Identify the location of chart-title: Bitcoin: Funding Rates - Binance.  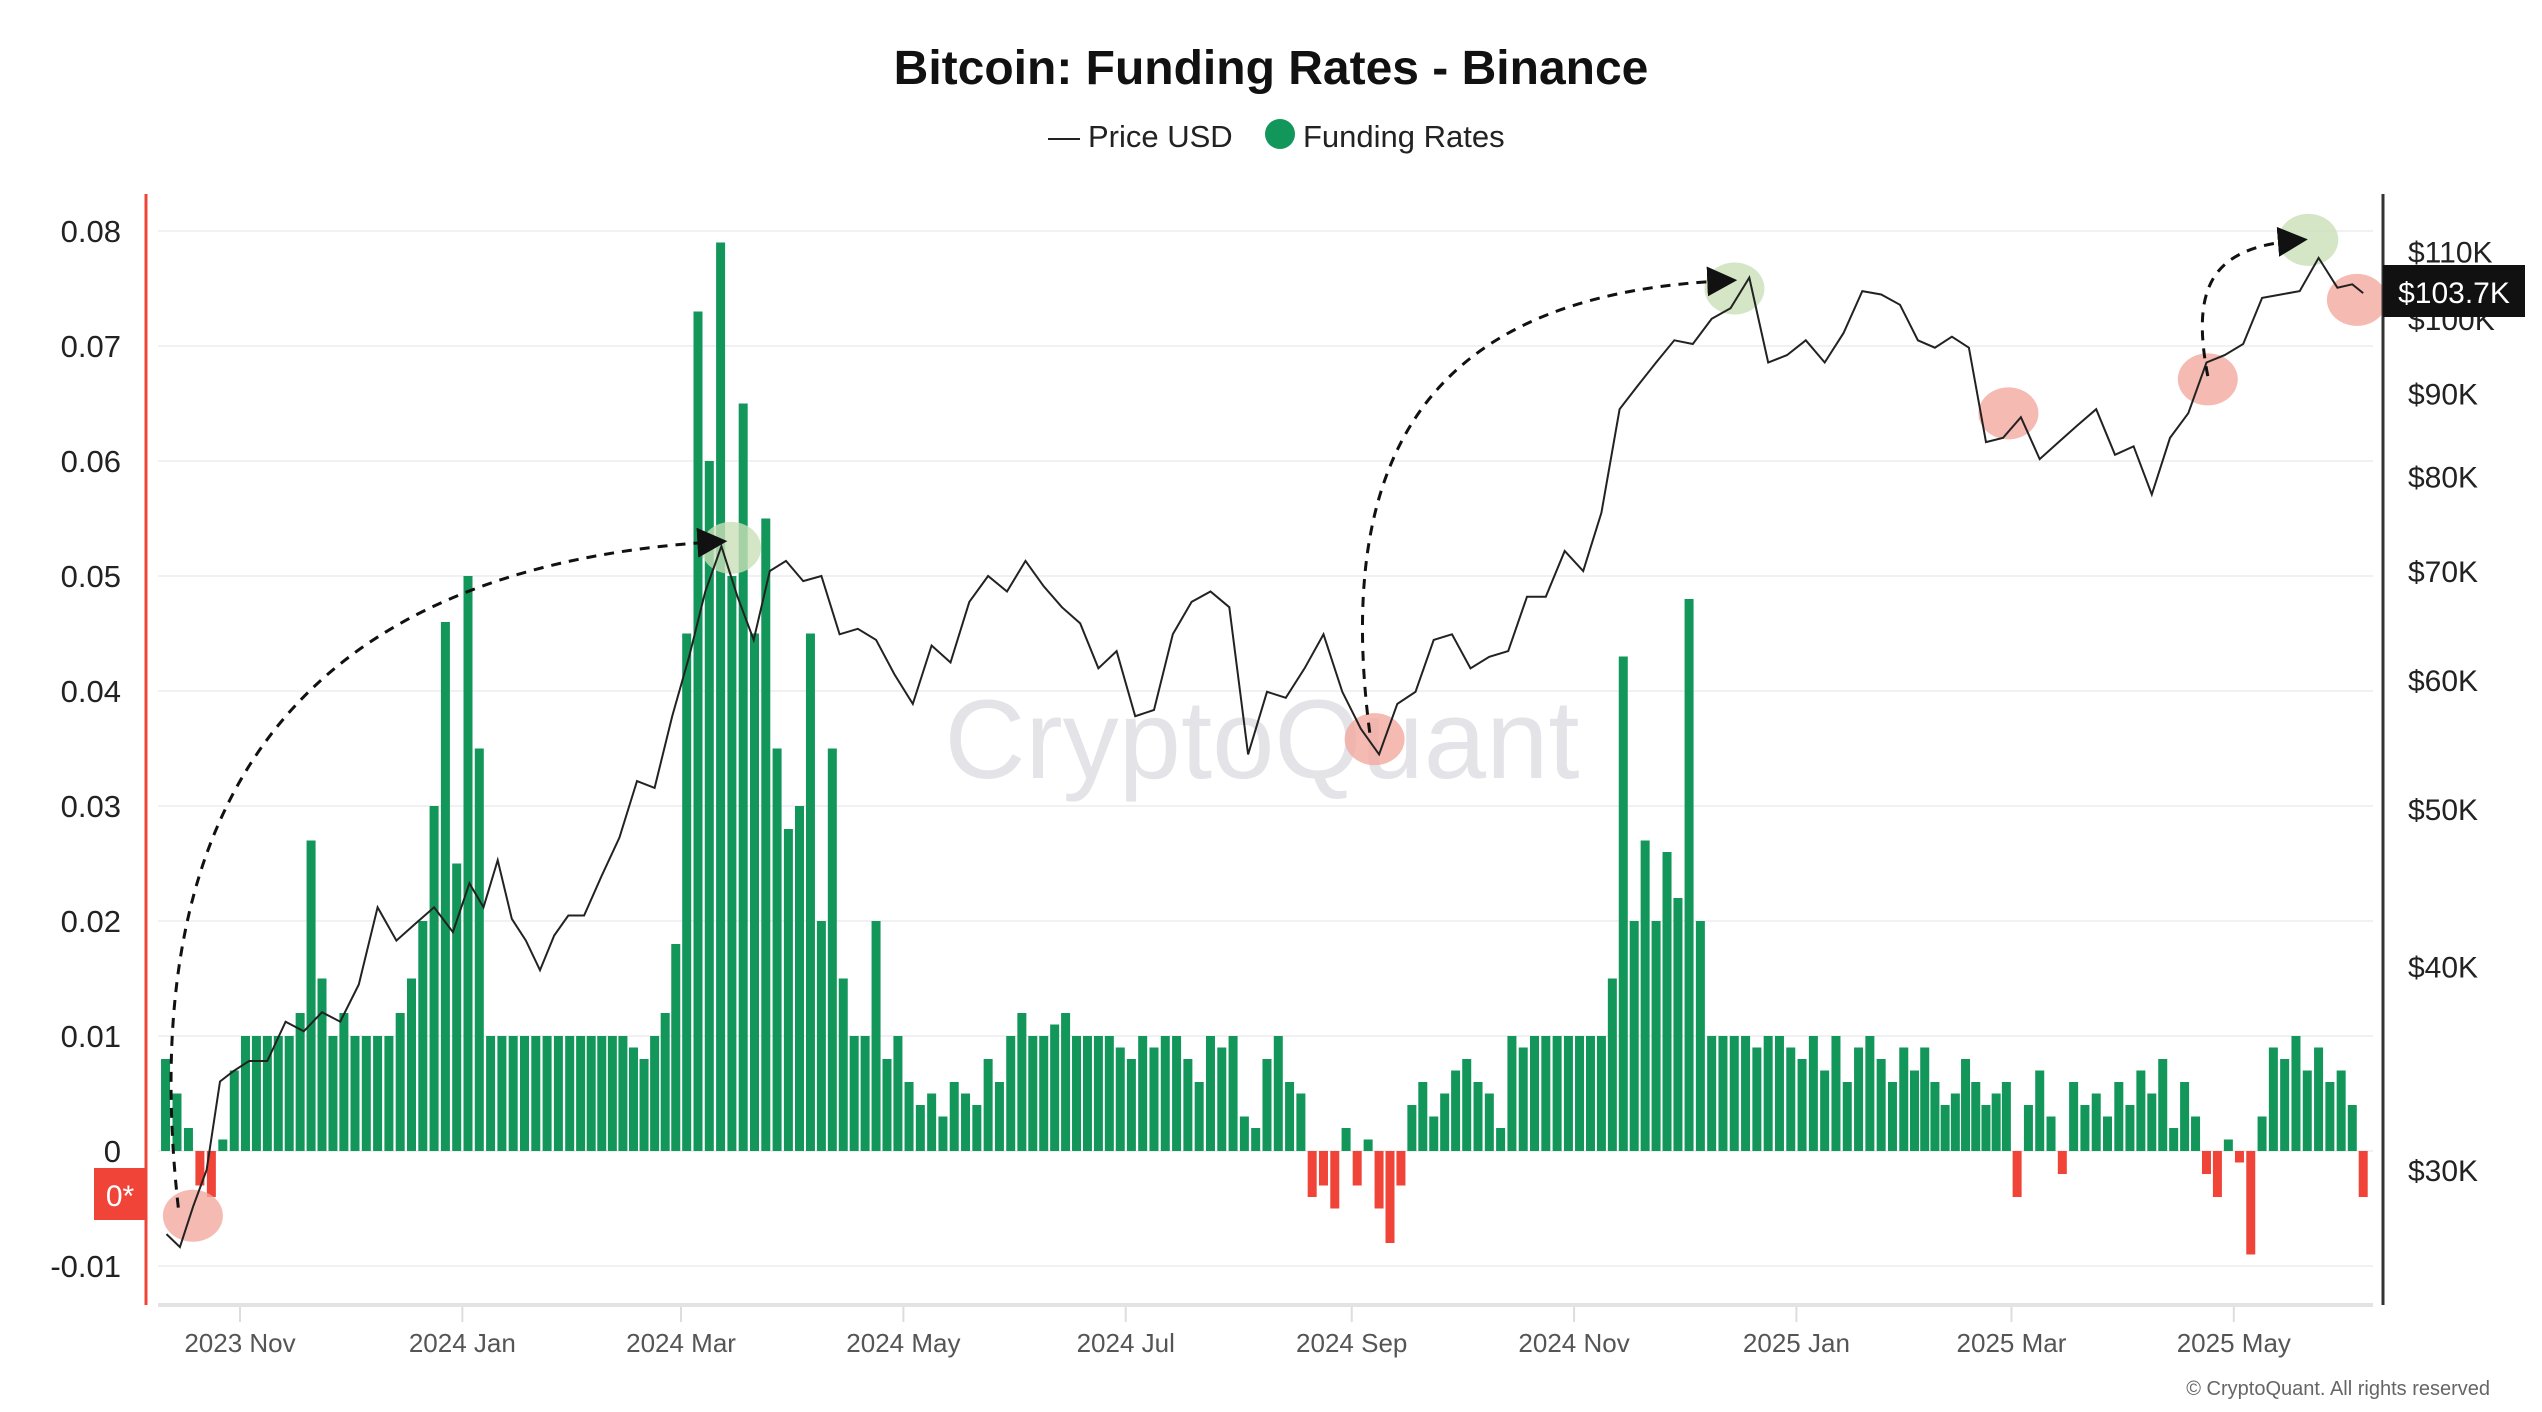
(1271, 68).